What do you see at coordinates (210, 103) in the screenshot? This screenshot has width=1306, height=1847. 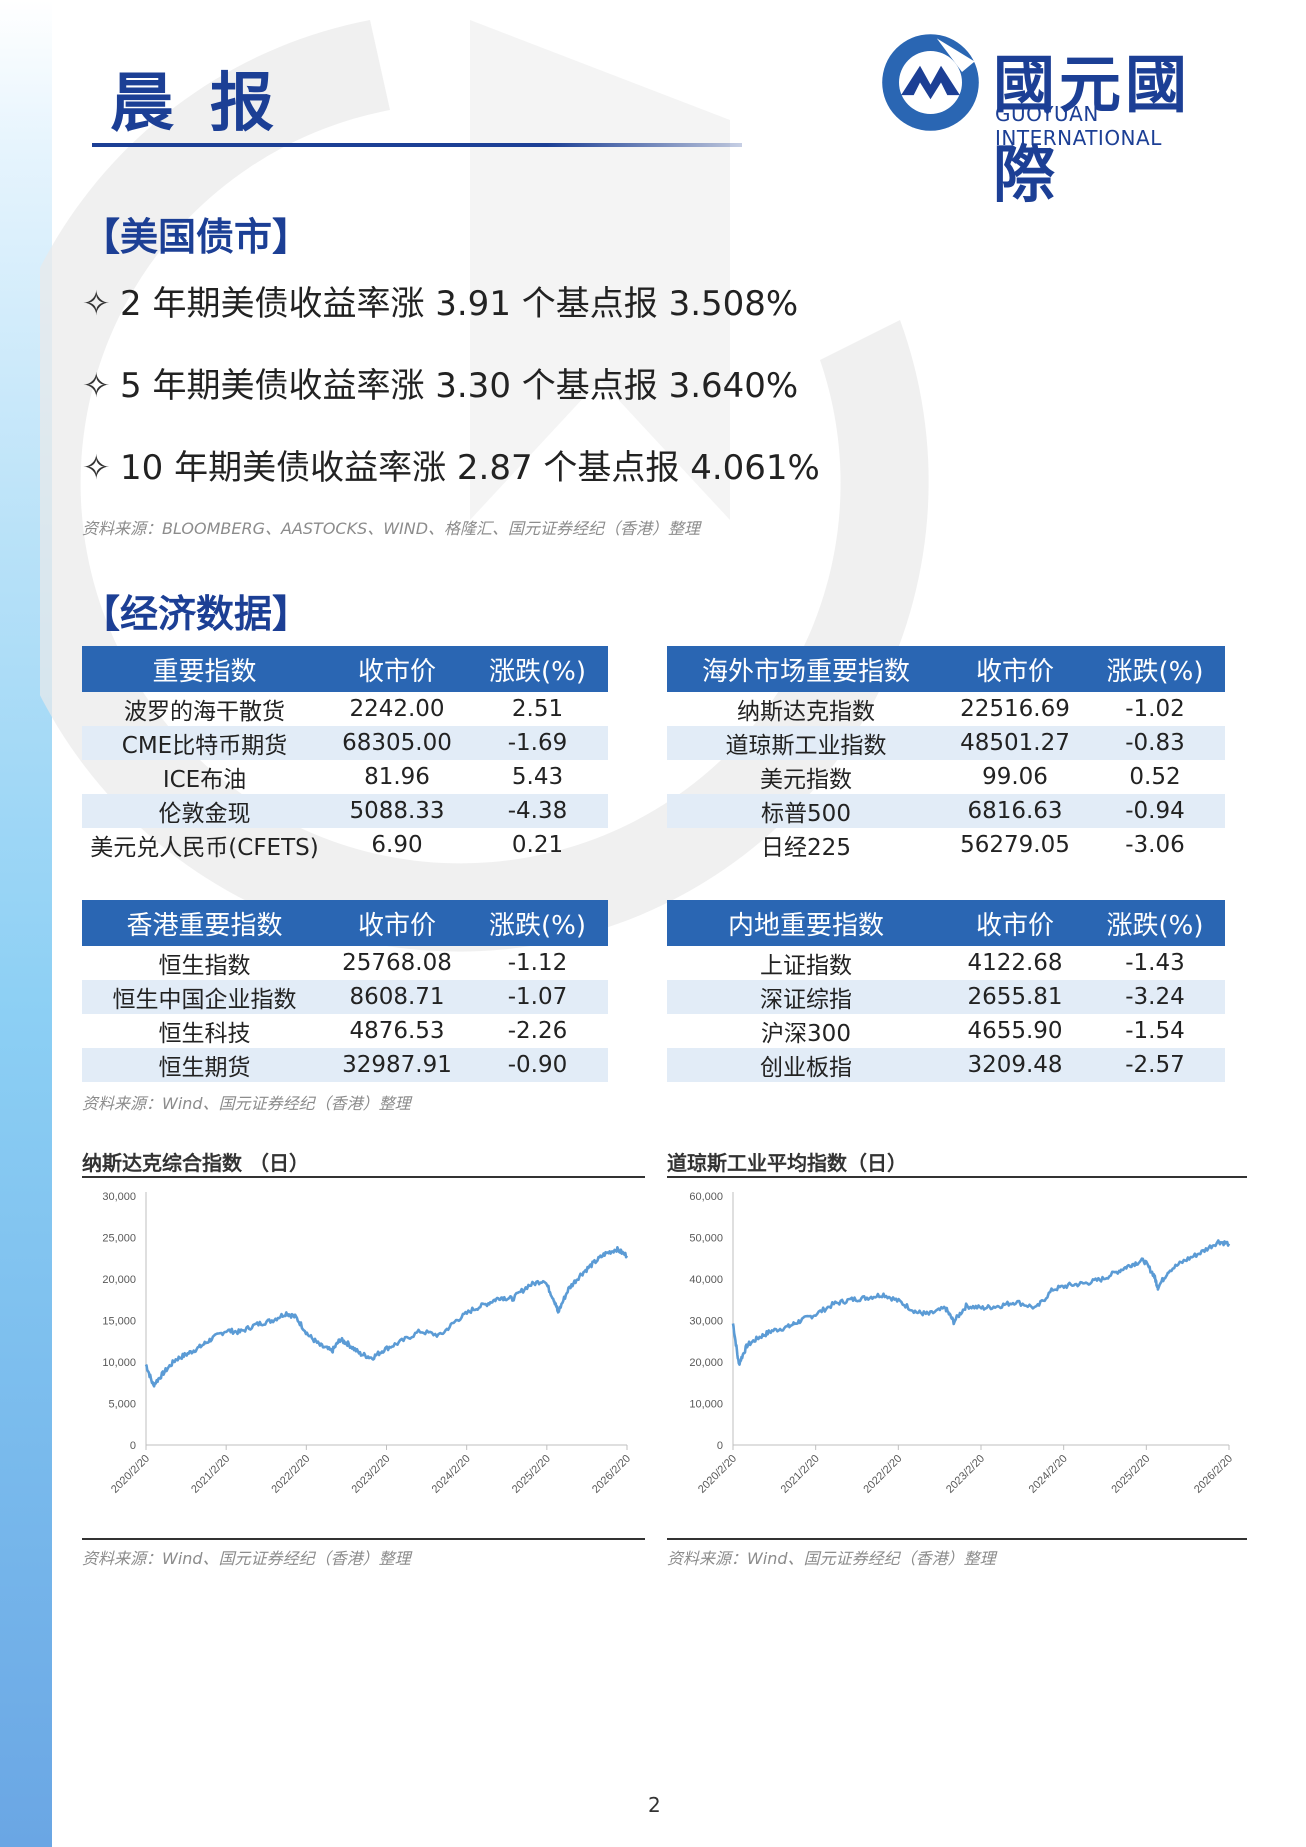 I see `page-title: 晨报` at bounding box center [210, 103].